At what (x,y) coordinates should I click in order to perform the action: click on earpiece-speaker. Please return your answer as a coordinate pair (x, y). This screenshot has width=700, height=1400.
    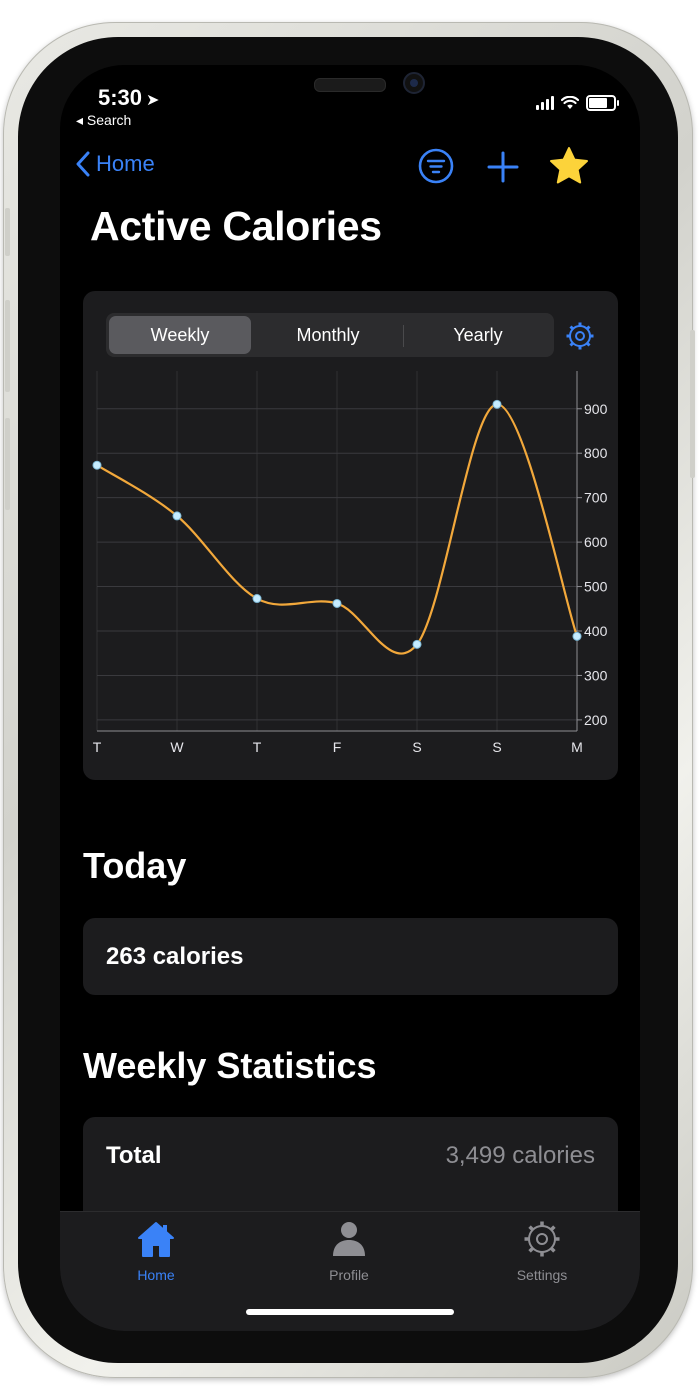
    Looking at the image, I should click on (350, 85).